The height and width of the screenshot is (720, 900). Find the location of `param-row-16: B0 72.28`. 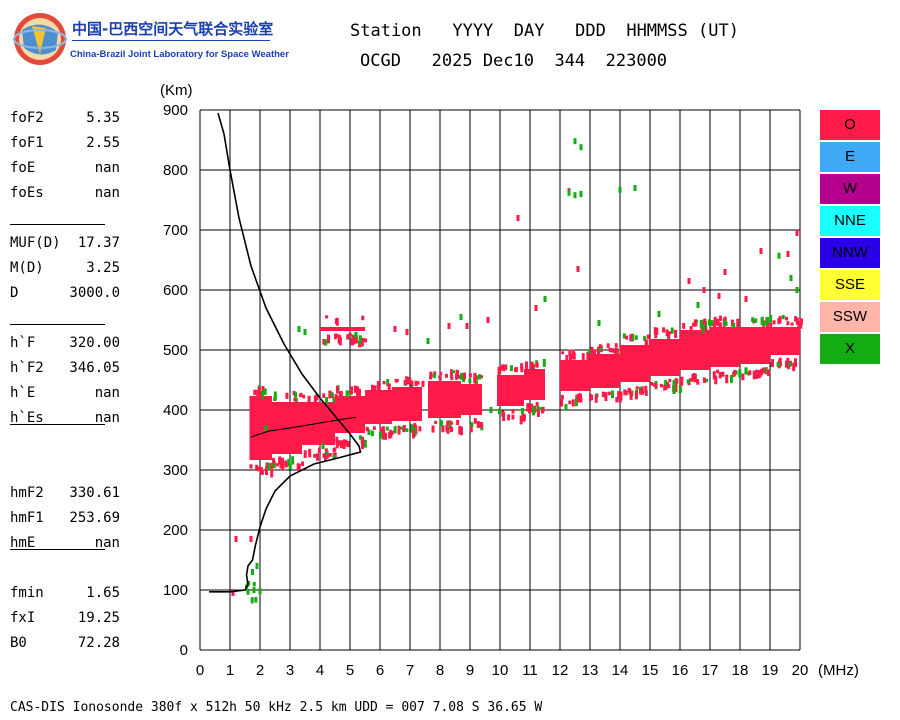

param-row-16: B0 72.28 is located at coordinates (65, 645).